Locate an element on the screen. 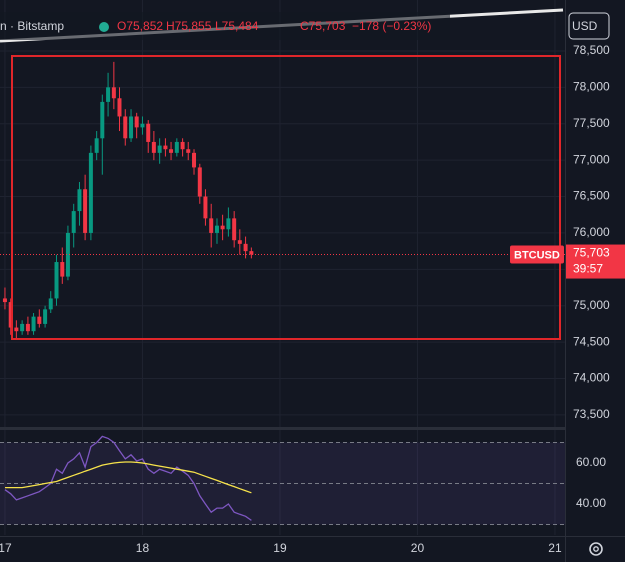 This screenshot has height=562, width=625. x-tick-label: 17 is located at coordinates (6, 548).